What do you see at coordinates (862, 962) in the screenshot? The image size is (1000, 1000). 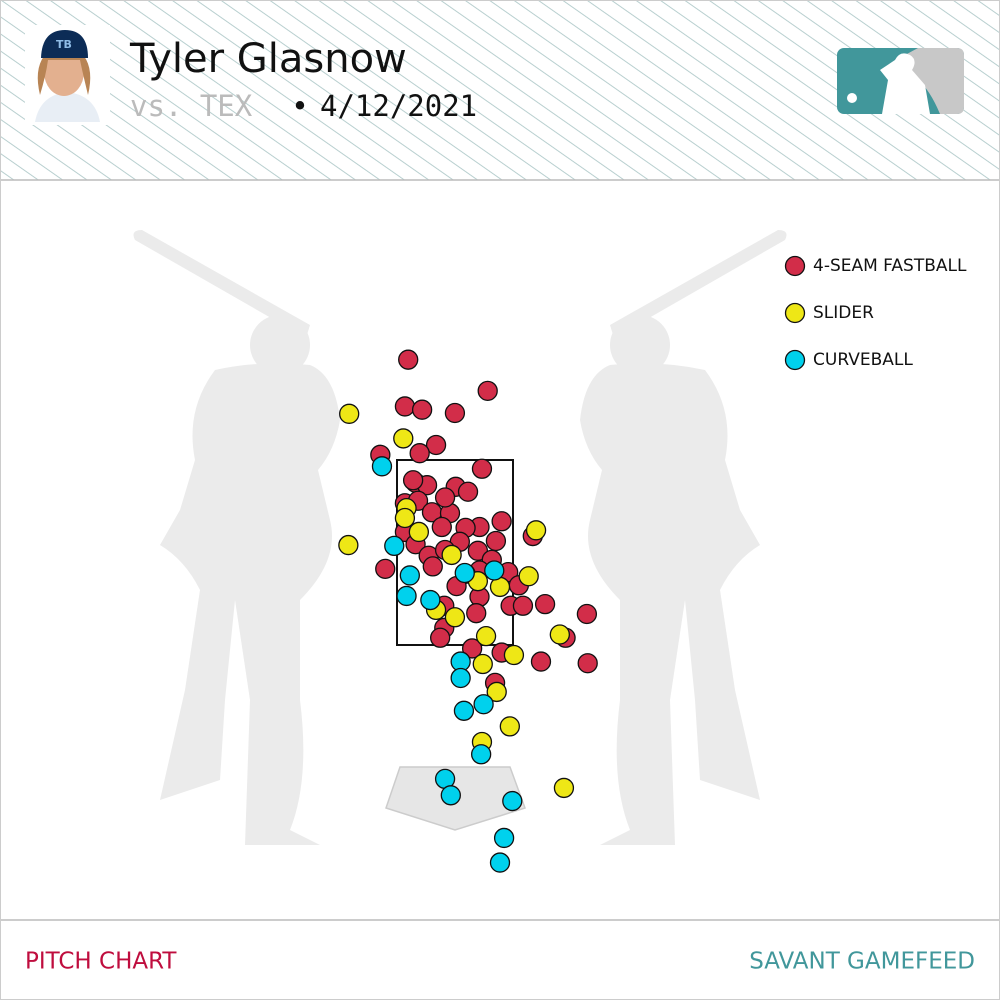 I see `footer-right: SAVANT GAMEFEED` at bounding box center [862, 962].